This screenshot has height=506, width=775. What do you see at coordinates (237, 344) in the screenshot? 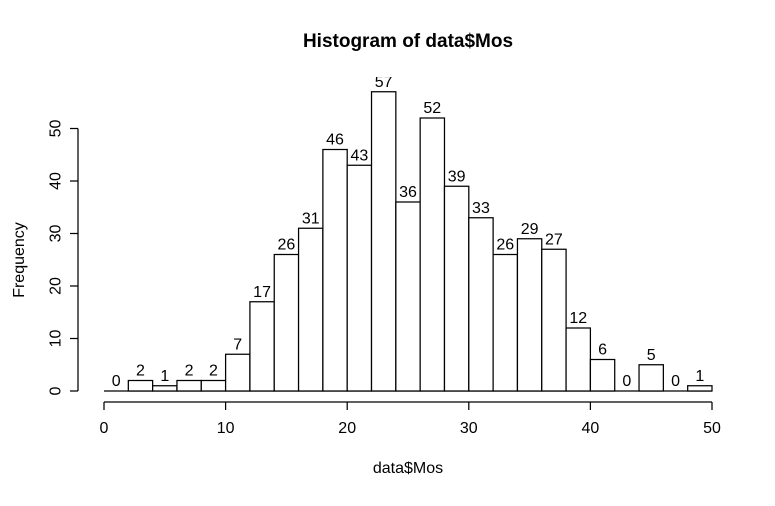
I see `bar-count-label: 7` at bounding box center [237, 344].